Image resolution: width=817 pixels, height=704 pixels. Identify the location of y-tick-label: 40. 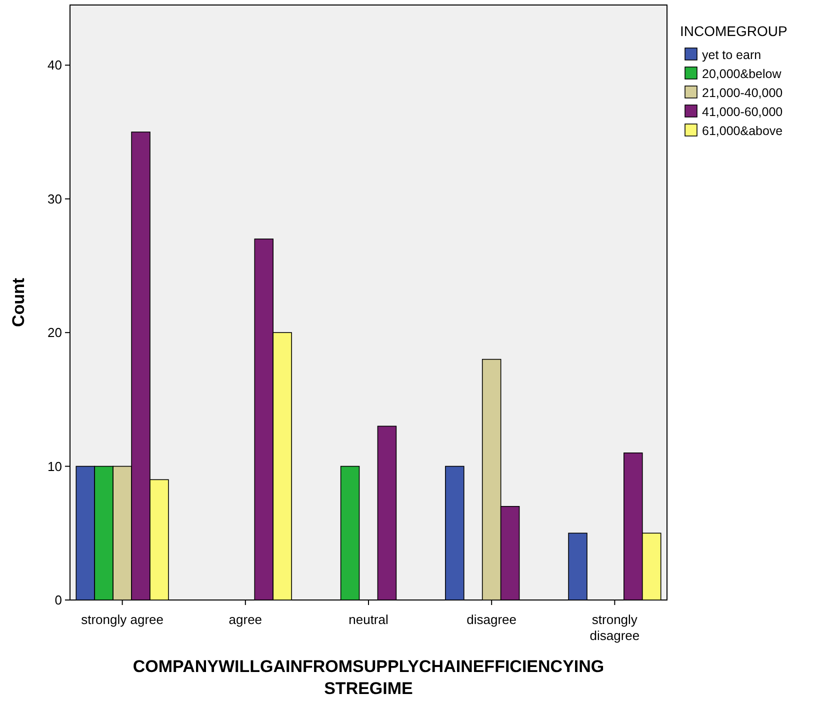
(55, 65).